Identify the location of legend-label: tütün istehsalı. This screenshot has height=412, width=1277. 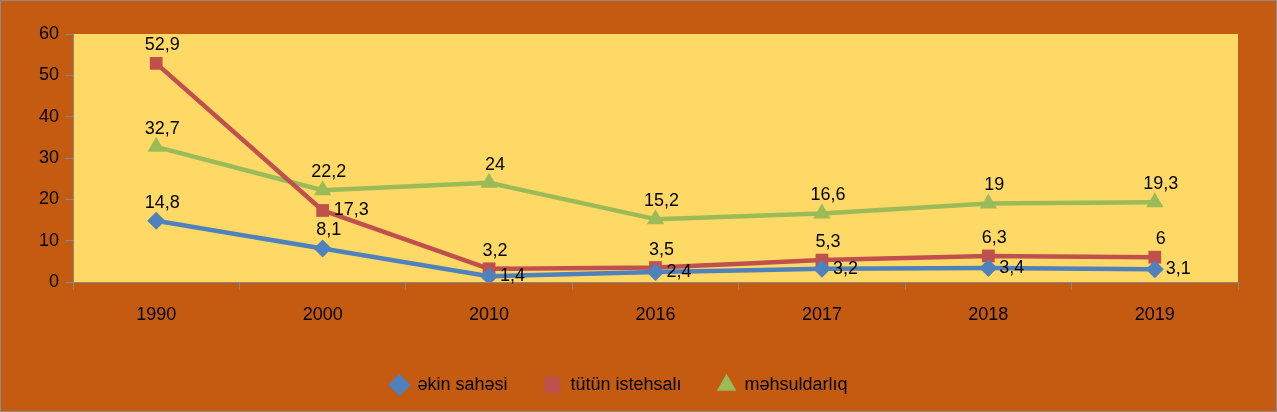
(626, 383).